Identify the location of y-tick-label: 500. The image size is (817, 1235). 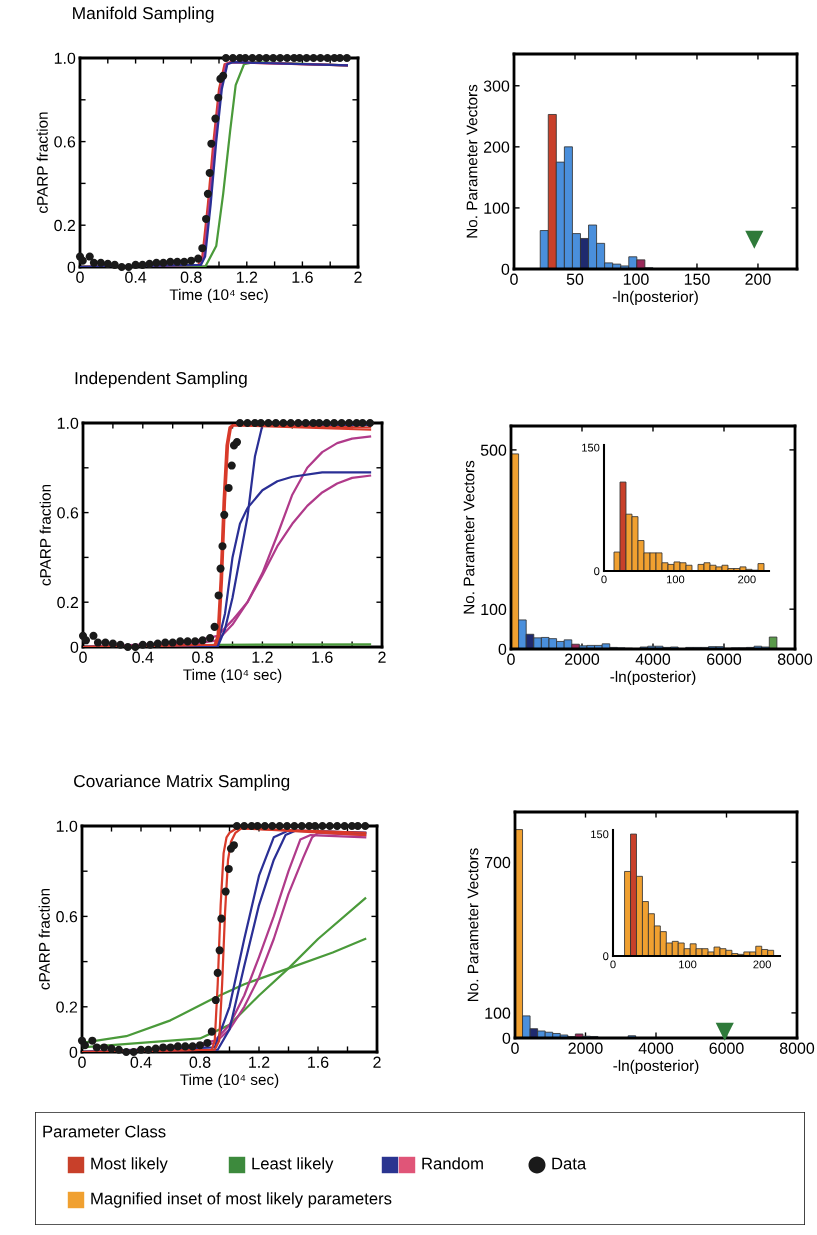
(493, 450).